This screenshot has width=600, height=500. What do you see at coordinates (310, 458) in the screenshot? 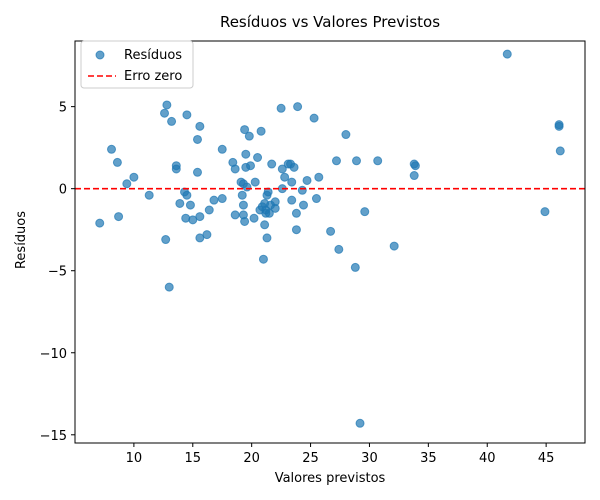
I see `x-tick-label: 25` at bounding box center [310, 458].